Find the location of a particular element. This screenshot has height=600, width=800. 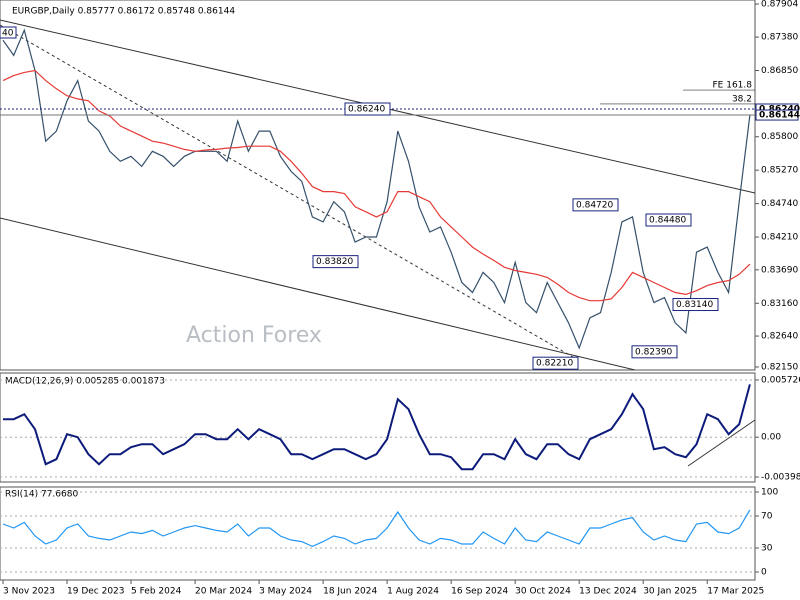

y-tick-label: 30 is located at coordinates (767, 549).